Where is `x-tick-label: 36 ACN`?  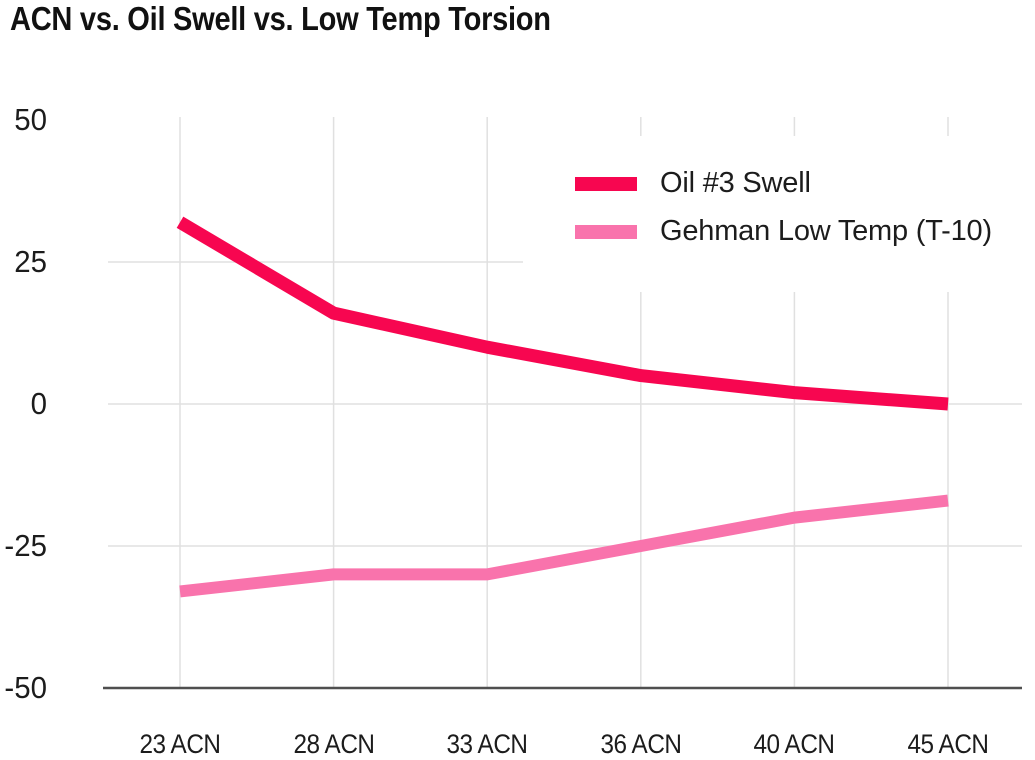 x-tick-label: 36 ACN is located at coordinates (641, 744).